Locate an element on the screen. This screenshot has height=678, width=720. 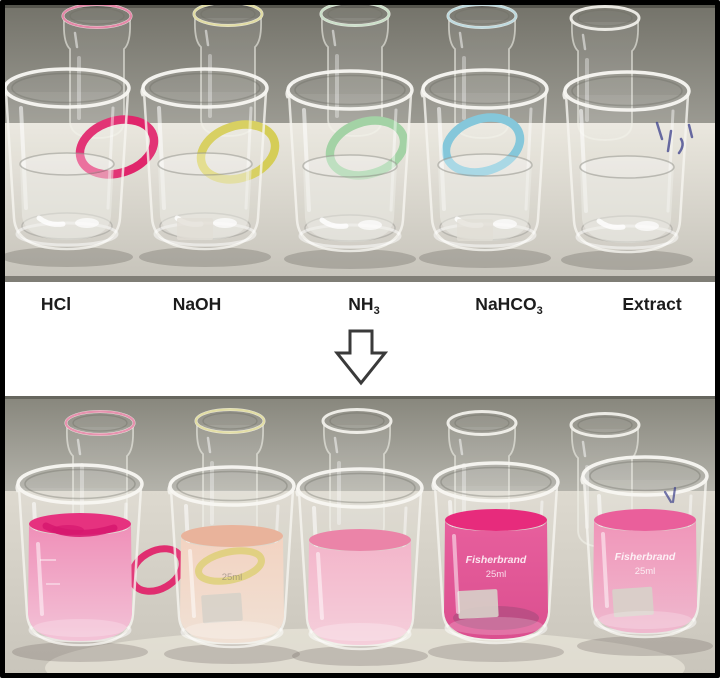
beaker-hcl-after is located at coordinates (79, 555).